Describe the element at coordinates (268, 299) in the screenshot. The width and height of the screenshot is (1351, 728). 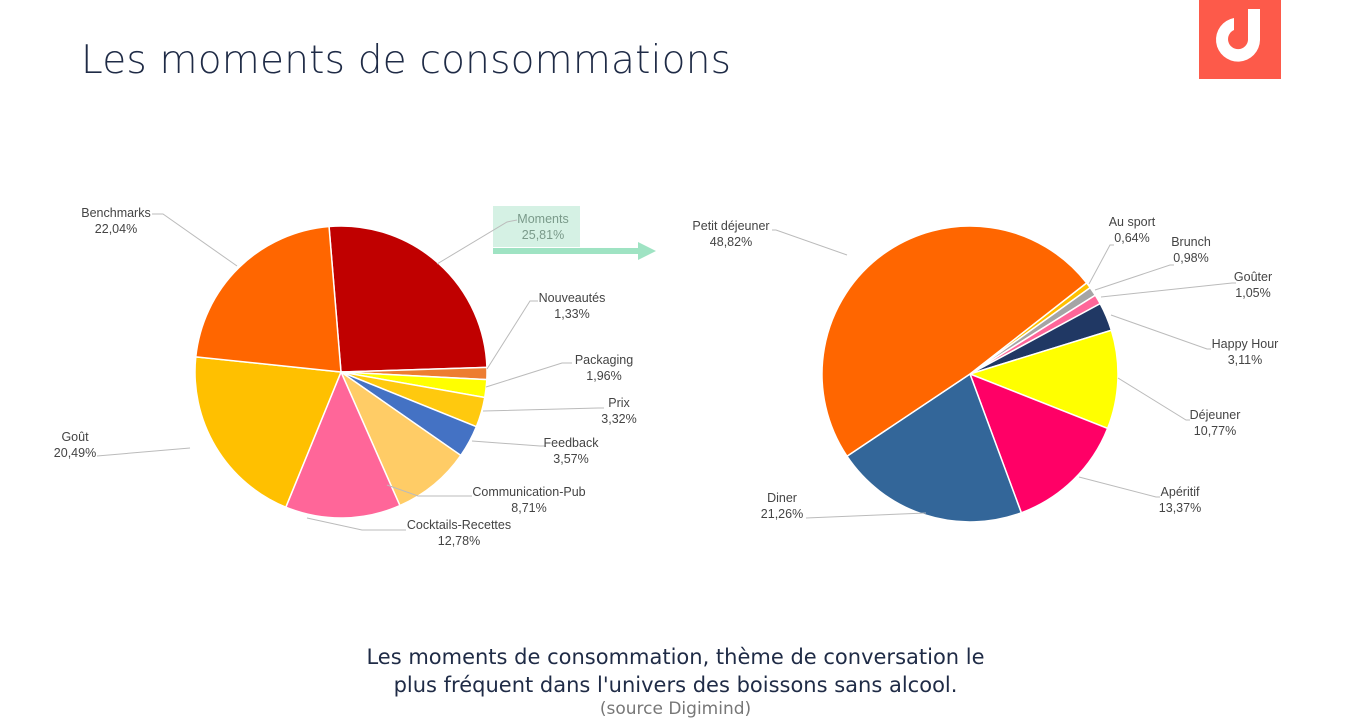
I see `pie-slice-benchmarks` at that location.